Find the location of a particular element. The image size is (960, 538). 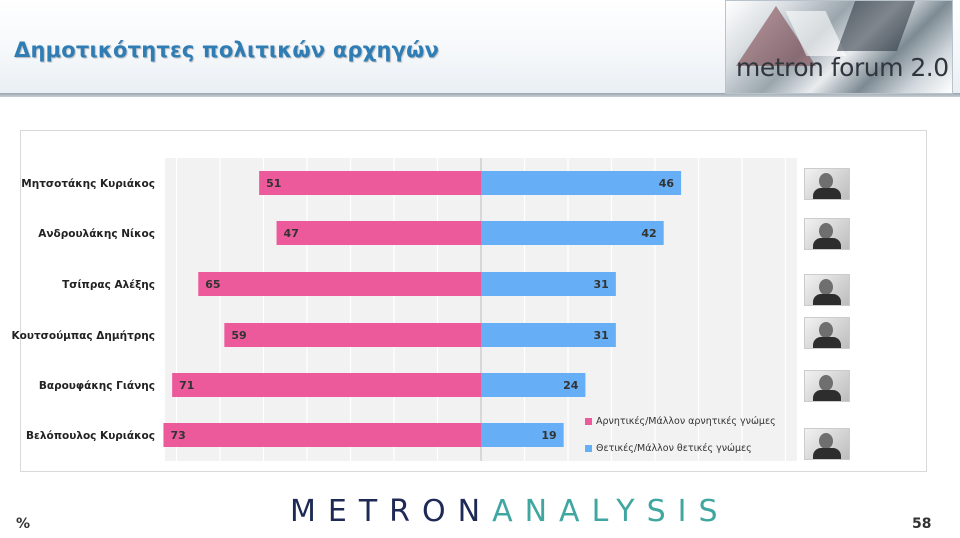

logo-part-analysis: ANALYSIS is located at coordinates (611, 511).